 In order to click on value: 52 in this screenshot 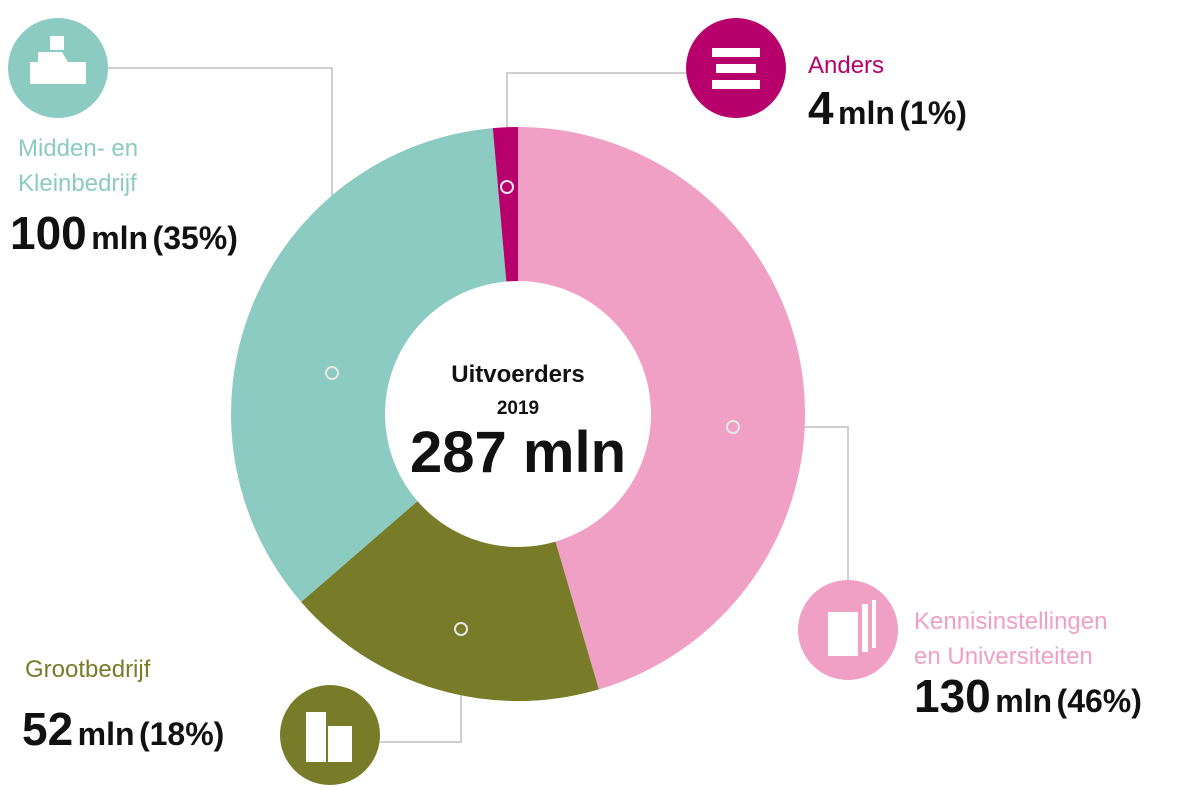, I will do `click(47, 729)`.